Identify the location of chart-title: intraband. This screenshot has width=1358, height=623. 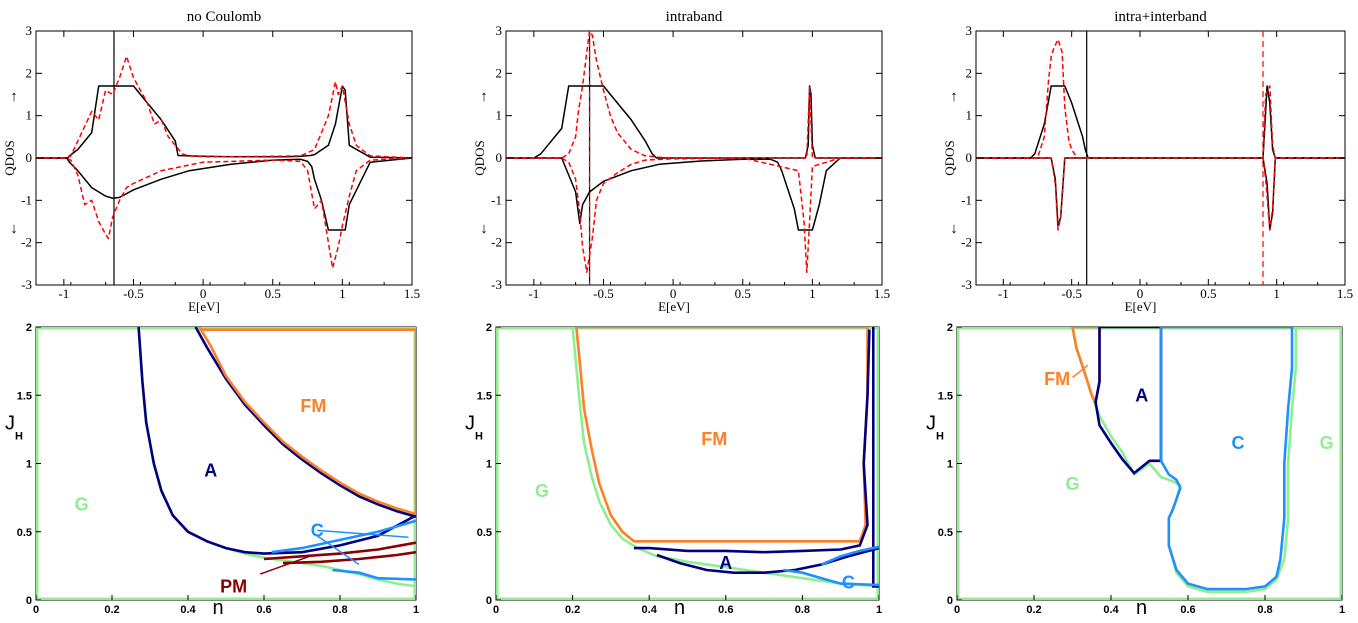
(694, 17).